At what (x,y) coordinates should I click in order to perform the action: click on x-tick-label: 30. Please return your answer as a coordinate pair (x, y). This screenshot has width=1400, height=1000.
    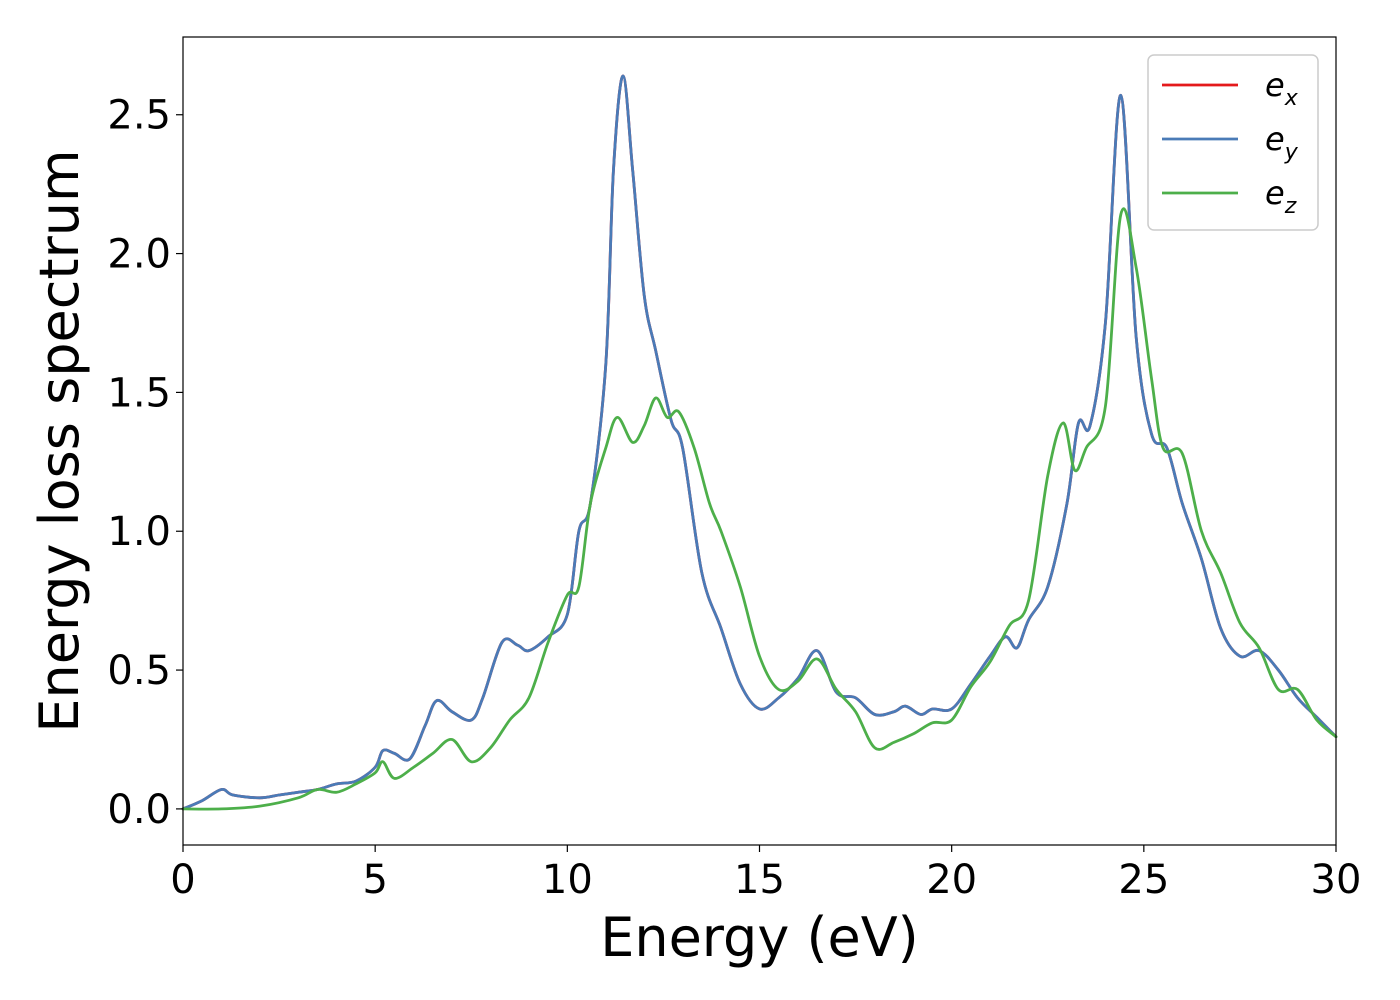
    Looking at the image, I should click on (1336, 880).